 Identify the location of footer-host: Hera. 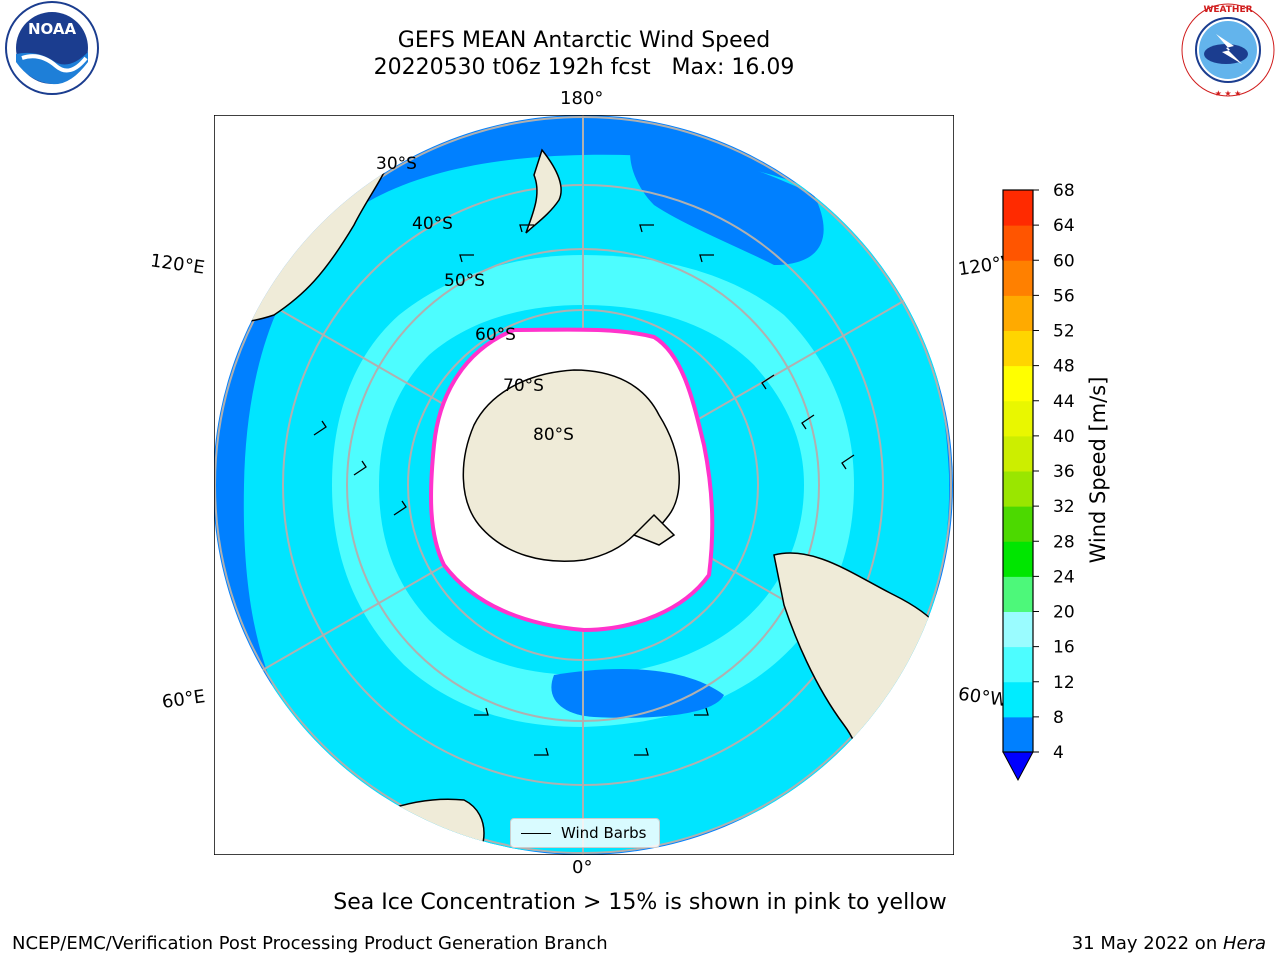
(1244, 943).